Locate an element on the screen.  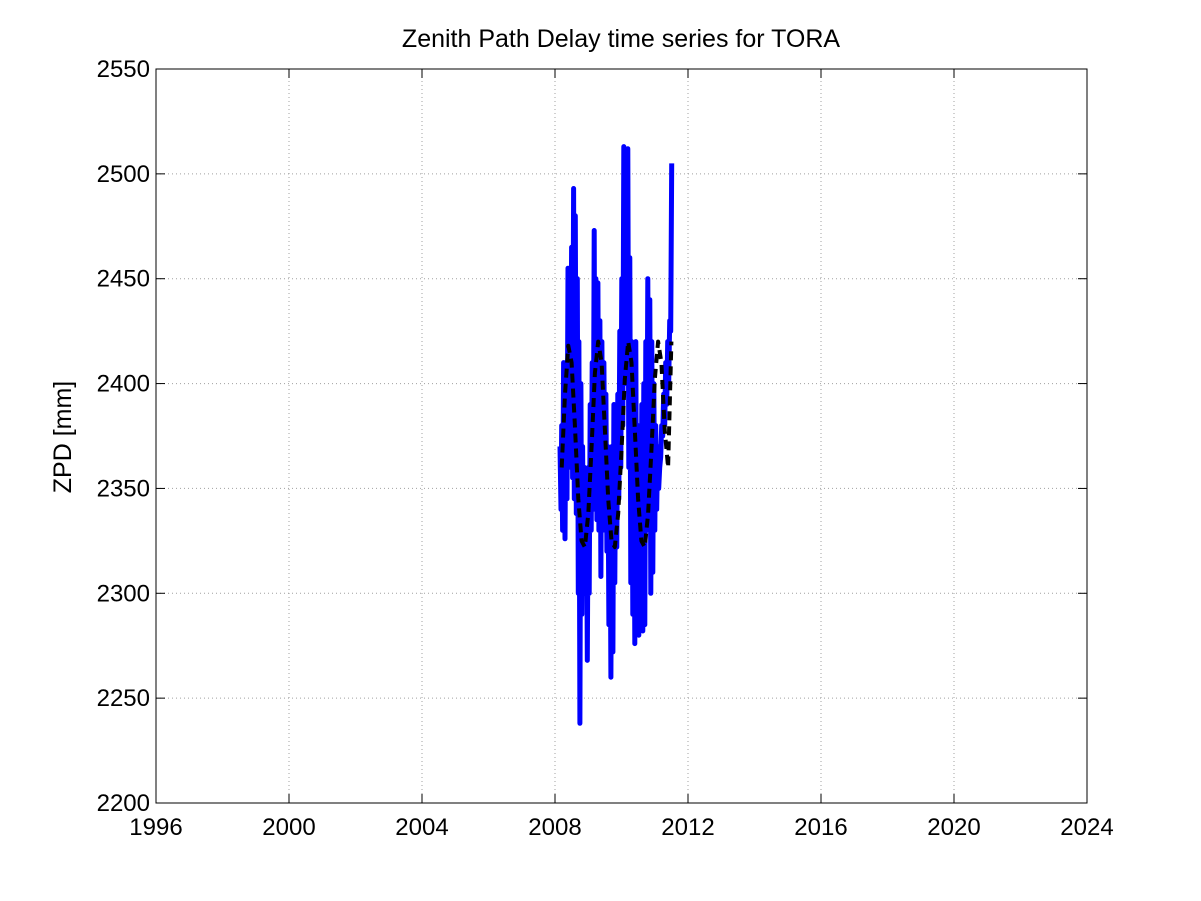
y-tick-label: 2450 is located at coordinates (123, 279).